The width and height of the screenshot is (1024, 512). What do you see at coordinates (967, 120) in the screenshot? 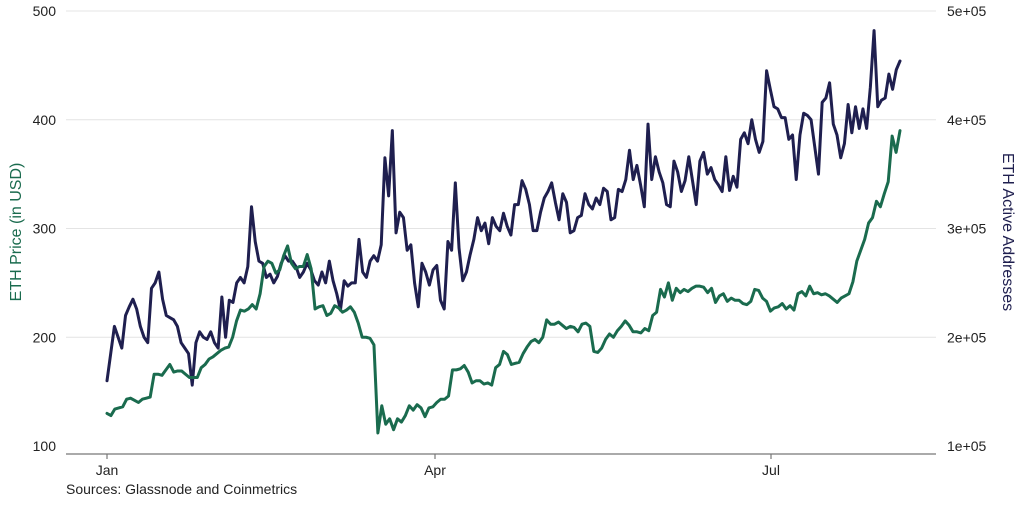
I see `y-right-tick-label-400000: 4e+05` at bounding box center [967, 120].